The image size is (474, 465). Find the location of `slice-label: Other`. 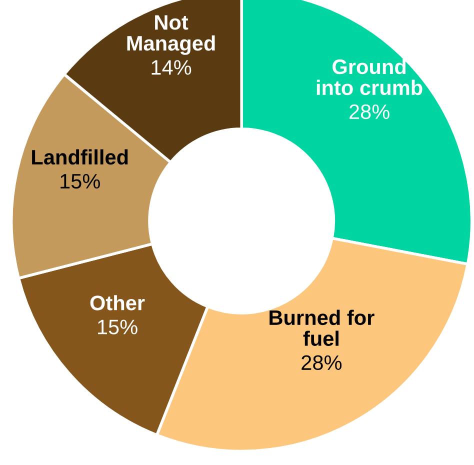

slice-label: Other is located at coordinates (117, 302).